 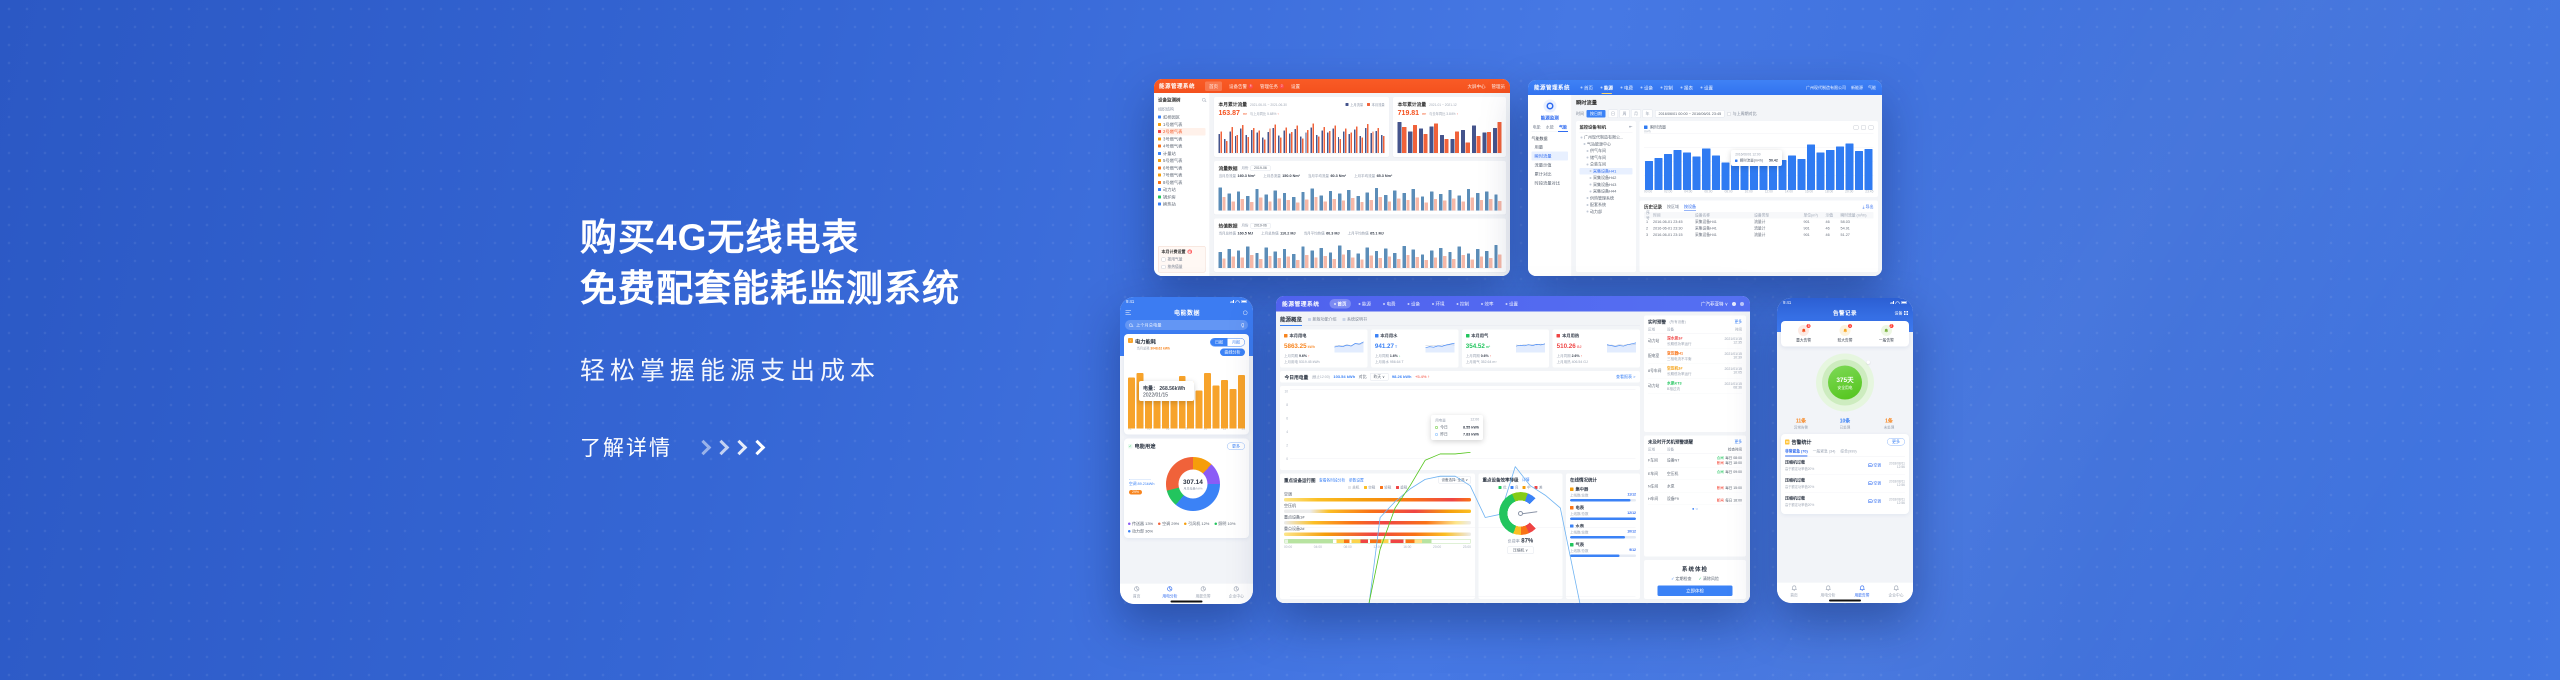 What do you see at coordinates (1742, 303) in the screenshot?
I see `user-icon` at bounding box center [1742, 303].